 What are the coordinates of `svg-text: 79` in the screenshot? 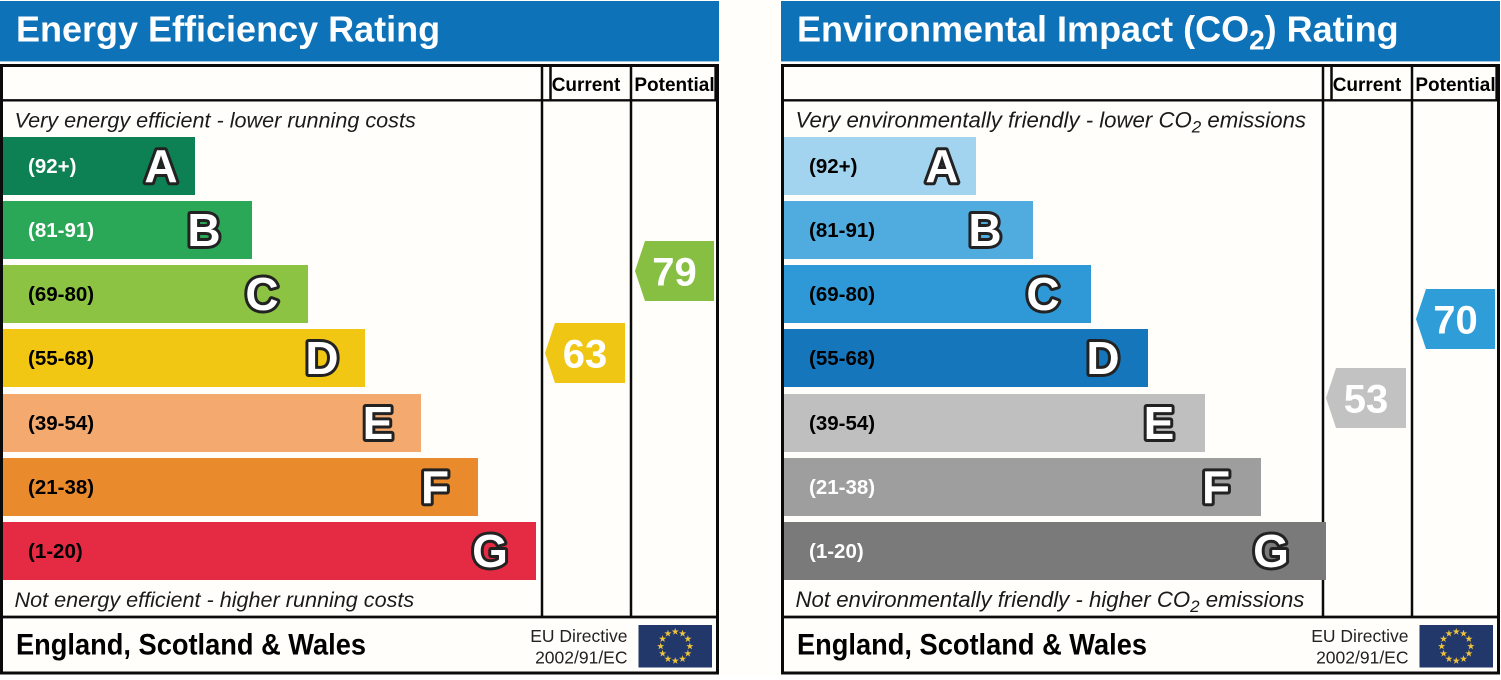 It's located at (674, 273).